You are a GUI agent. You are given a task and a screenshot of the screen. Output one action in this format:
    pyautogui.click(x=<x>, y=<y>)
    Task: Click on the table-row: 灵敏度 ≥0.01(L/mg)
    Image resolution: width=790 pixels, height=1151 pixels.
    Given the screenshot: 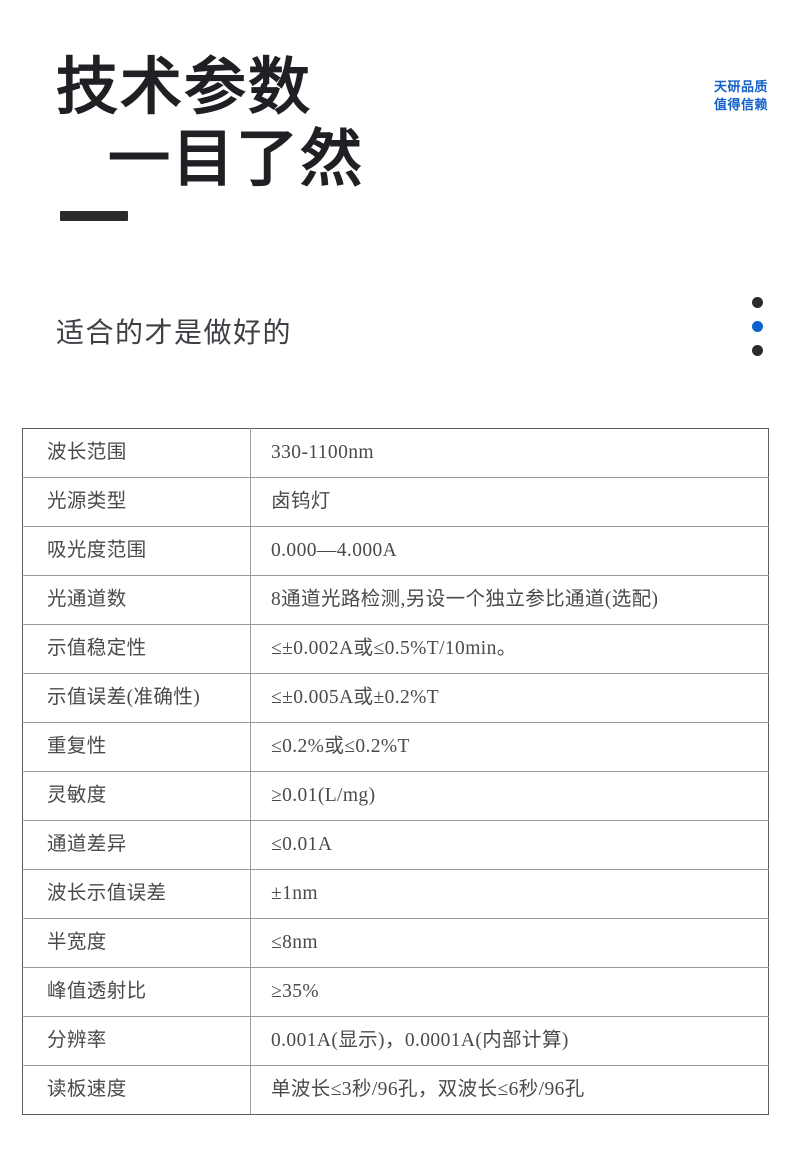 What is the action you would take?
    pyautogui.click(x=395, y=796)
    